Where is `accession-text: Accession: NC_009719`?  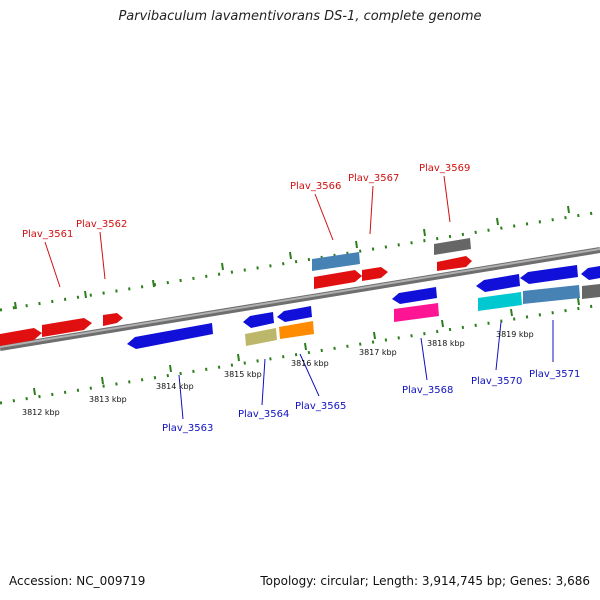
accession-text: Accession: NC_009719 is located at coordinates (77, 581).